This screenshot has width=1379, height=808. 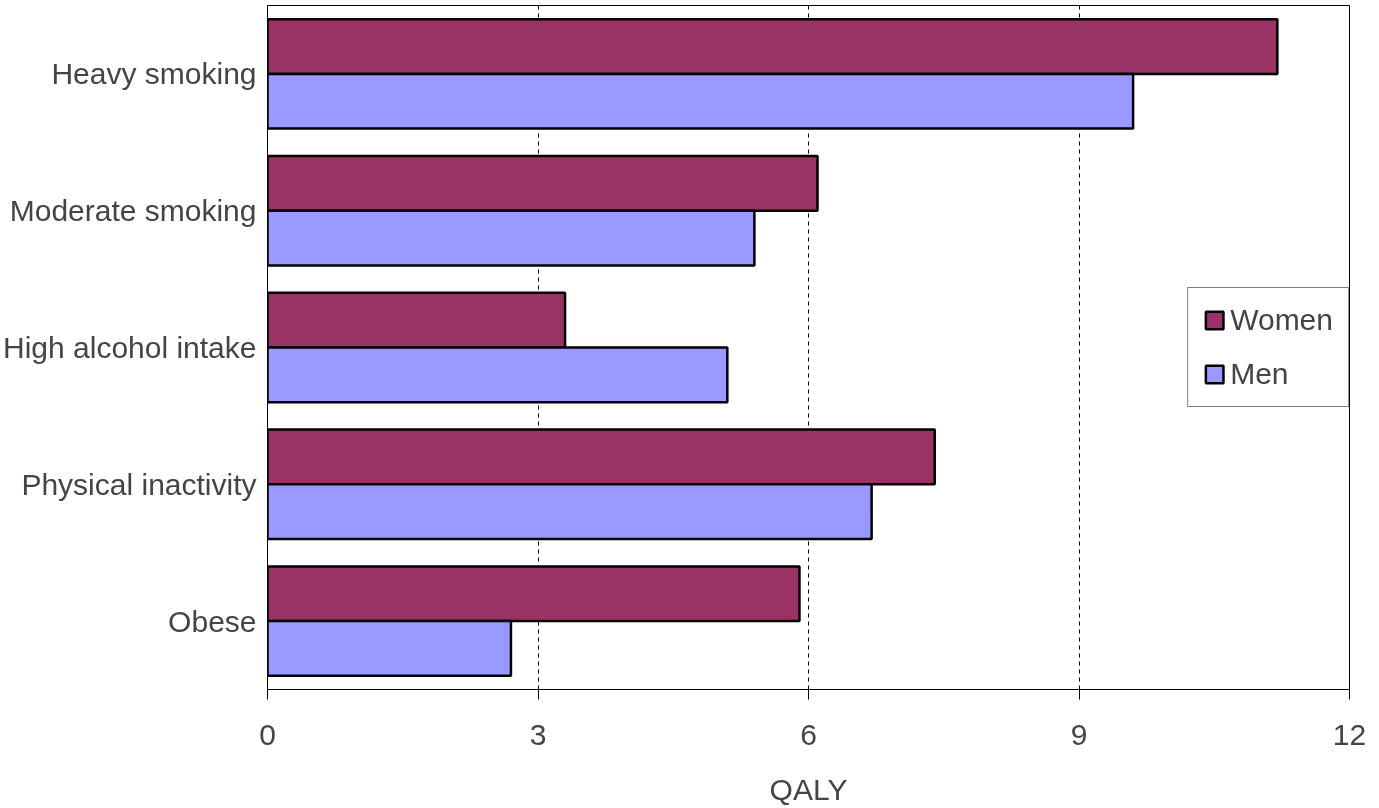 What do you see at coordinates (212, 621) in the screenshot?
I see `y-tick-label: Obese` at bounding box center [212, 621].